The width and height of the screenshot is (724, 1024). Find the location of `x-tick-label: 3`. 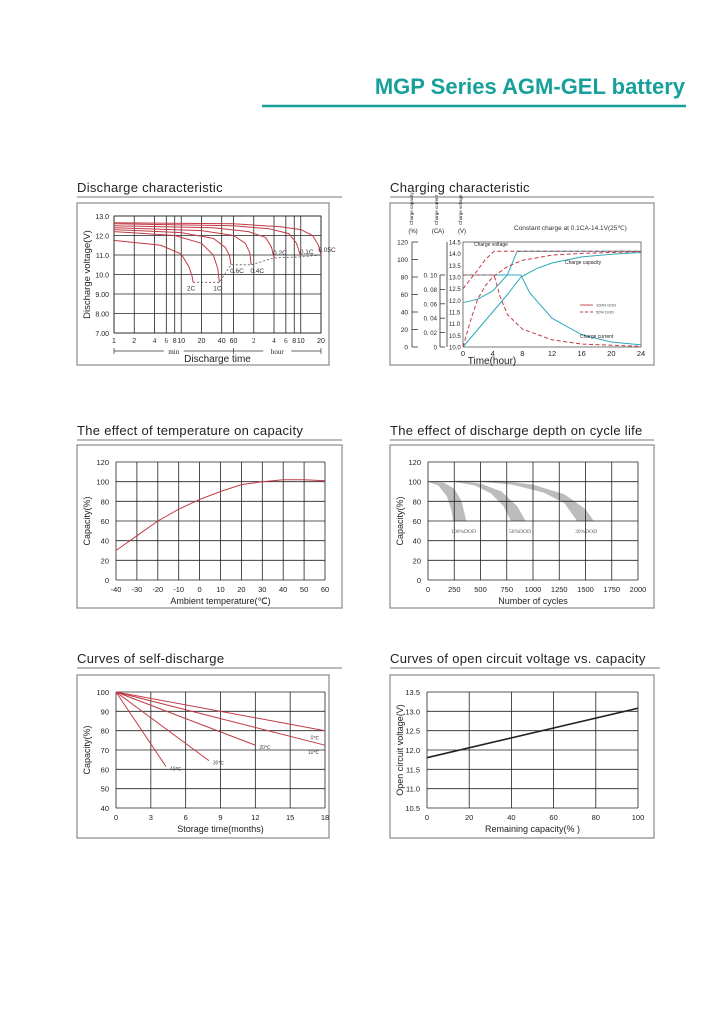

x-tick-label: 3 is located at coordinates (151, 817).